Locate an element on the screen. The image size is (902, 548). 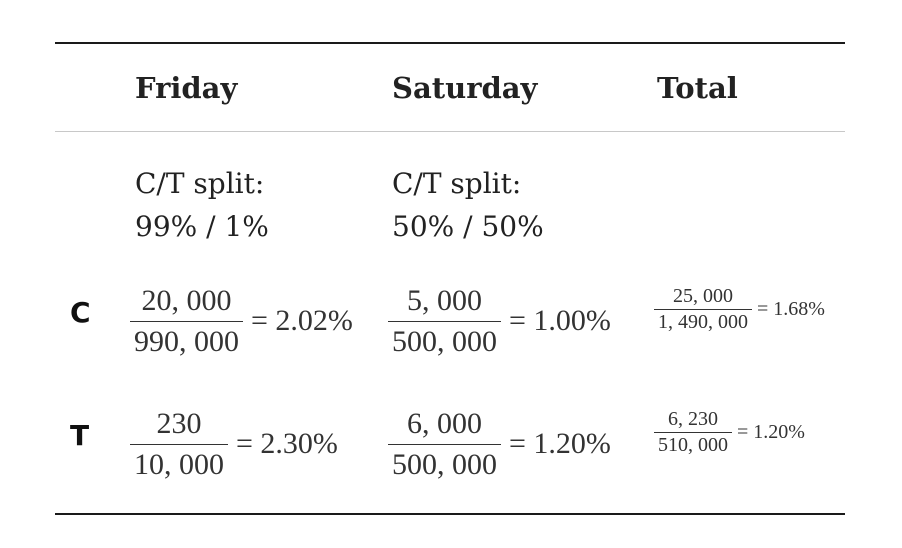
fraction-t-saturday: 6, 000 500, 000 = 1.20% is located at coordinates (499, 444).